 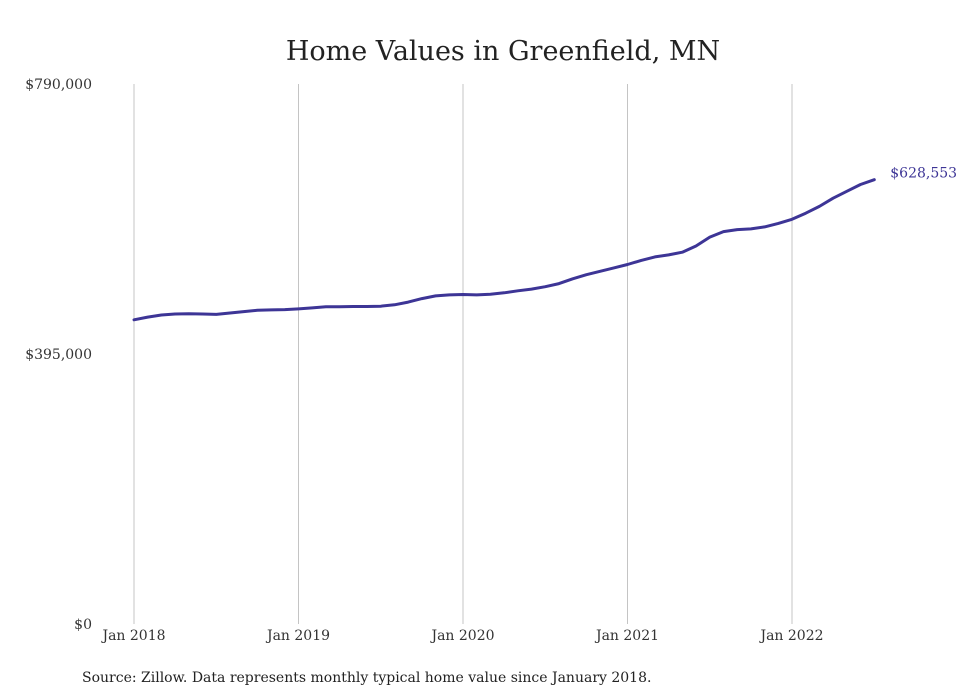 What do you see at coordinates (297, 636) in the screenshot?
I see `x-tick-label: Jan 2019` at bounding box center [297, 636].